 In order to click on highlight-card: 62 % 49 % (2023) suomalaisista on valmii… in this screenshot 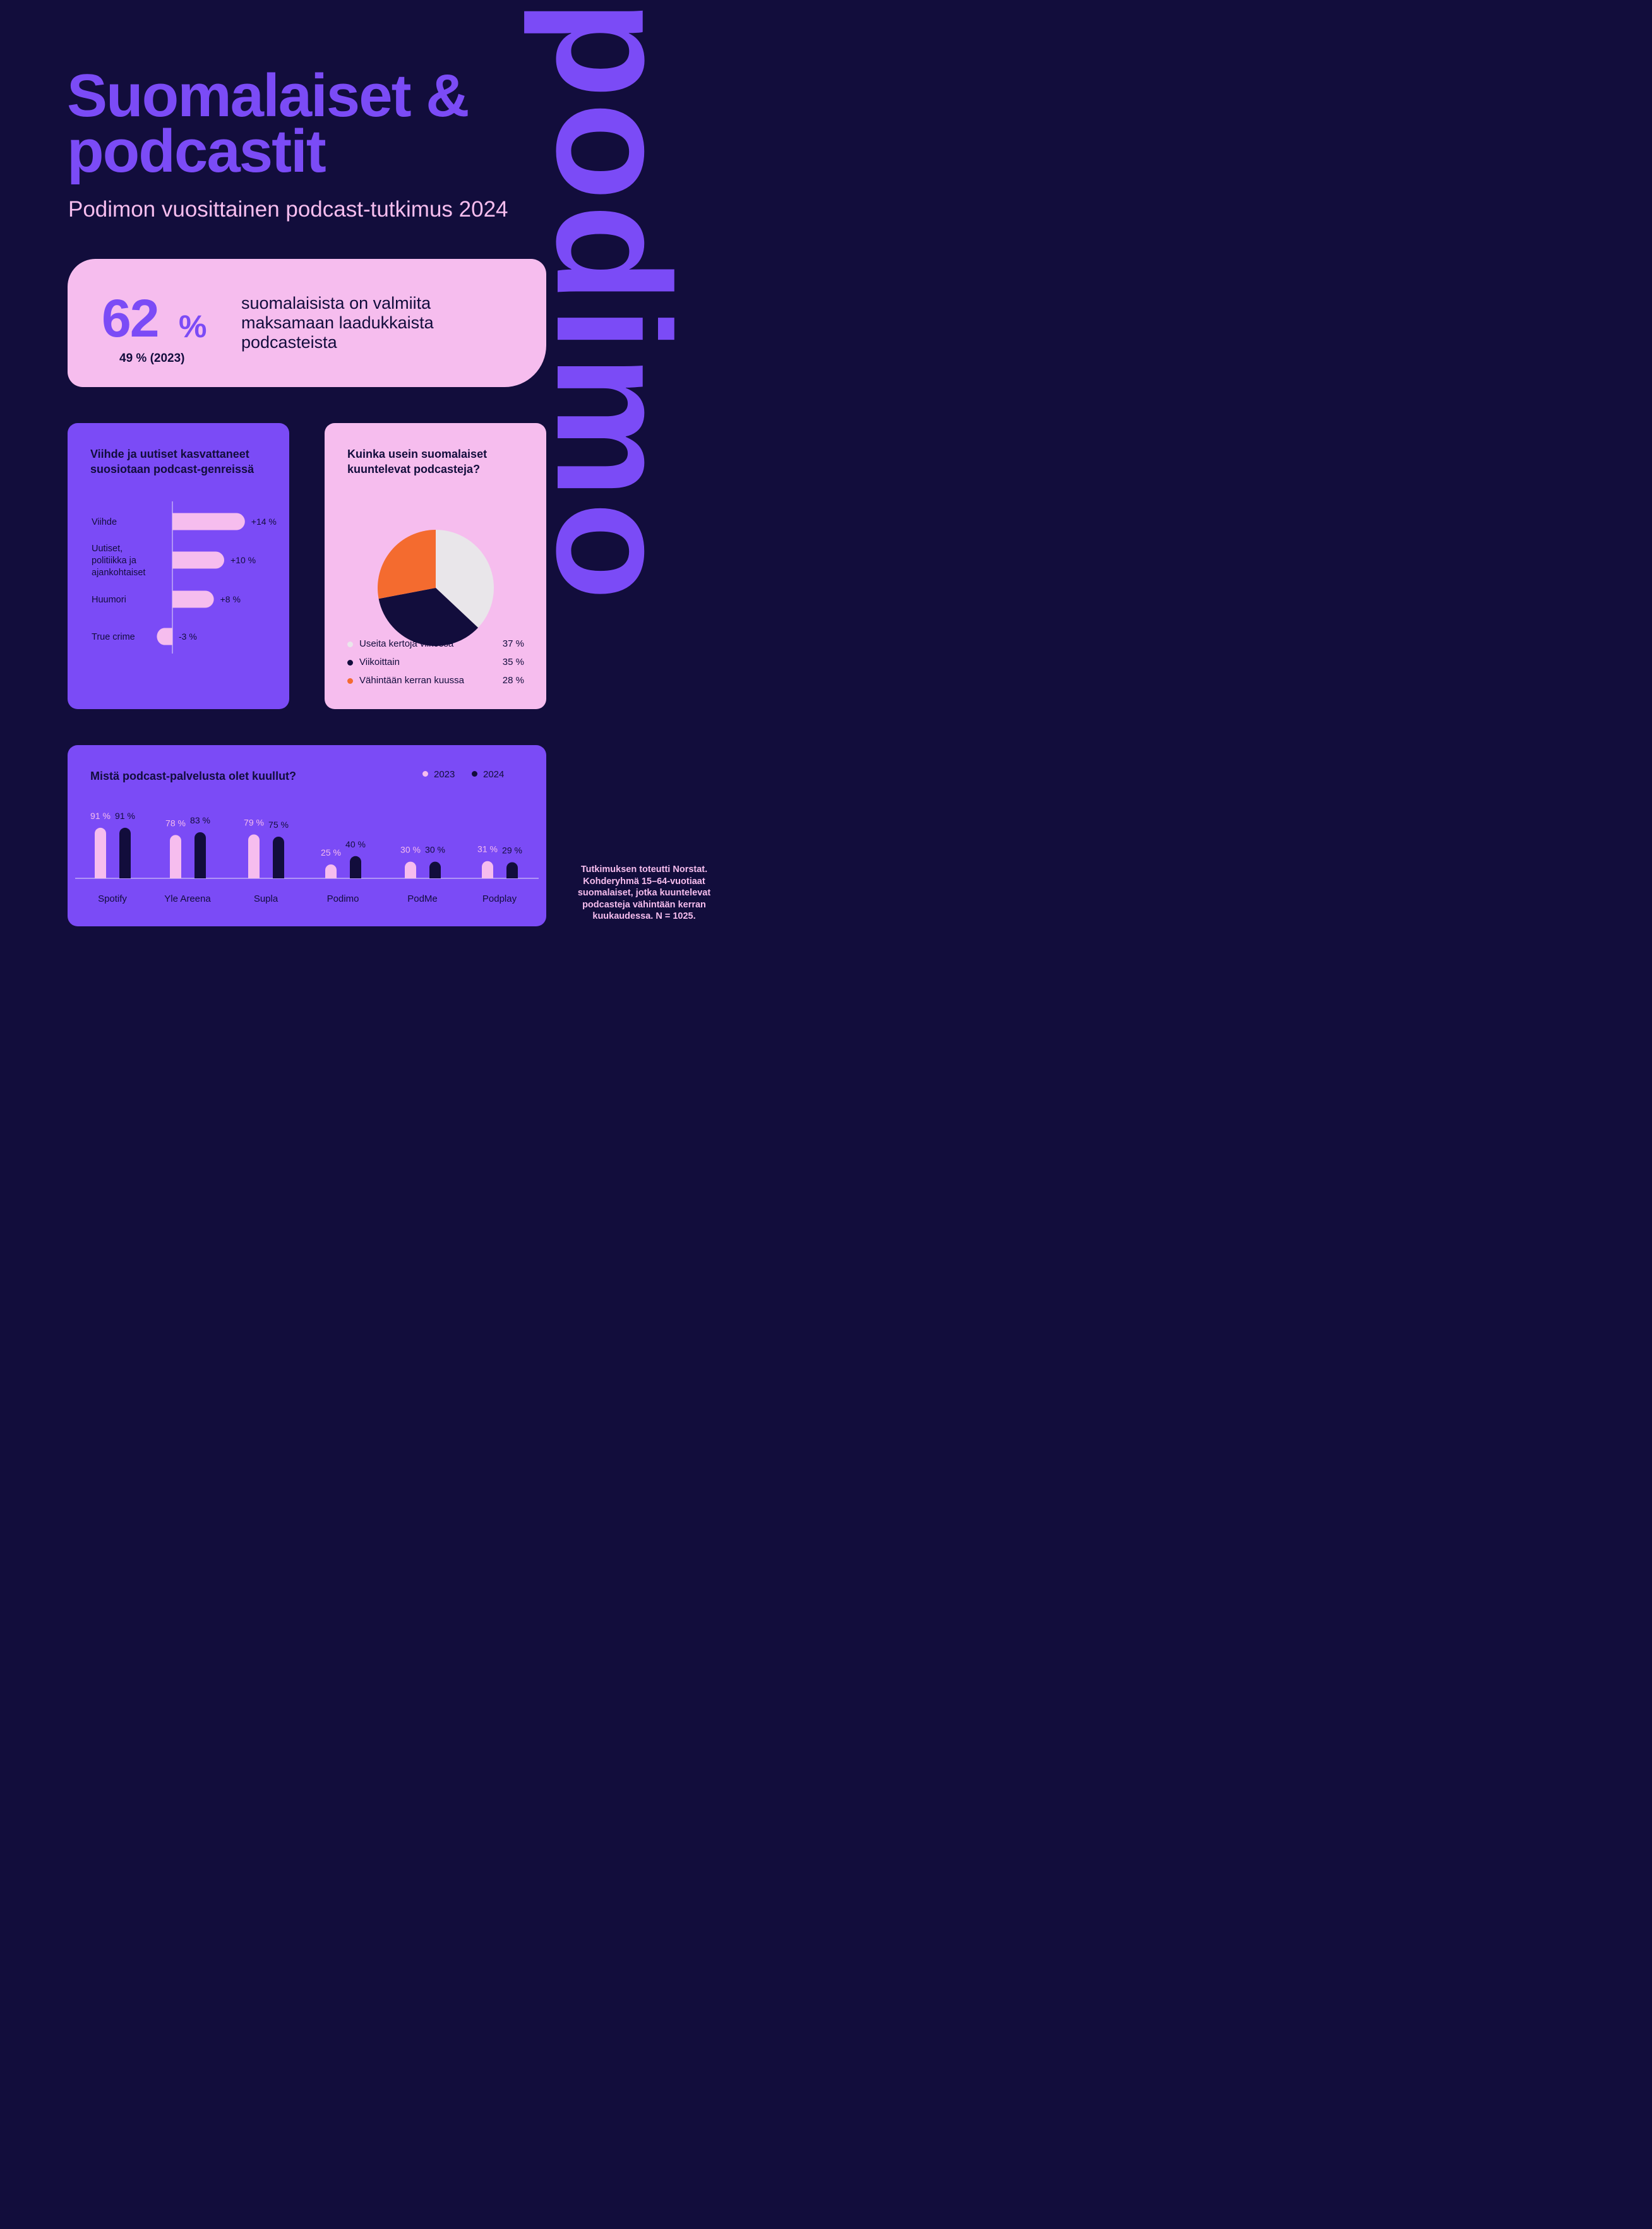, I will do `click(307, 323)`.